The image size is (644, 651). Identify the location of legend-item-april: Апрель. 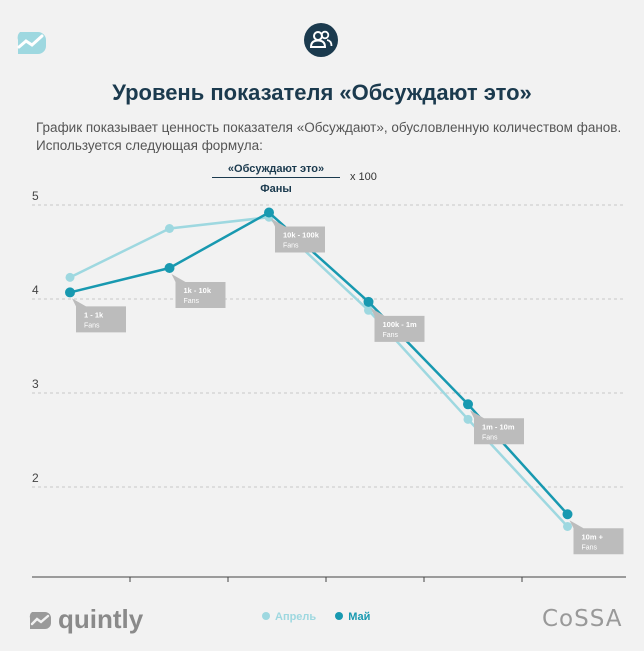
(289, 617).